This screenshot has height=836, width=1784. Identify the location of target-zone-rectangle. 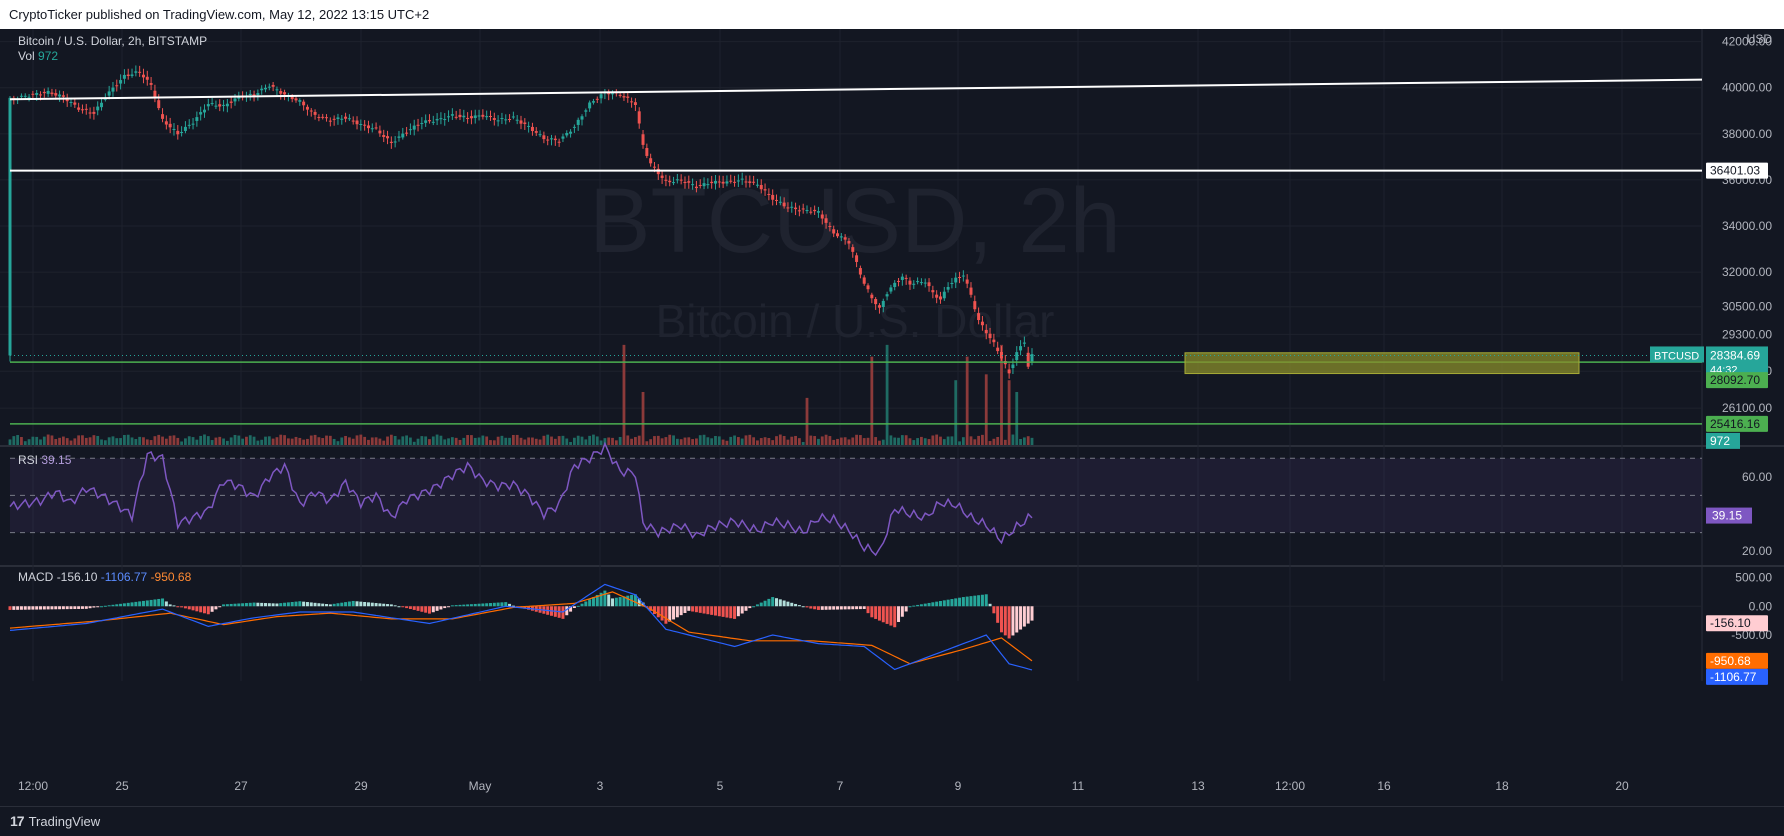
(1382, 363).